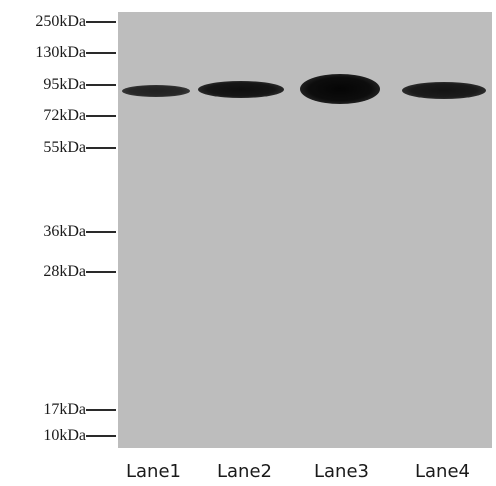 The image size is (496, 486). Describe the element at coordinates (60, 52) in the screenshot. I see `marker-label-130: 130kDa` at that location.